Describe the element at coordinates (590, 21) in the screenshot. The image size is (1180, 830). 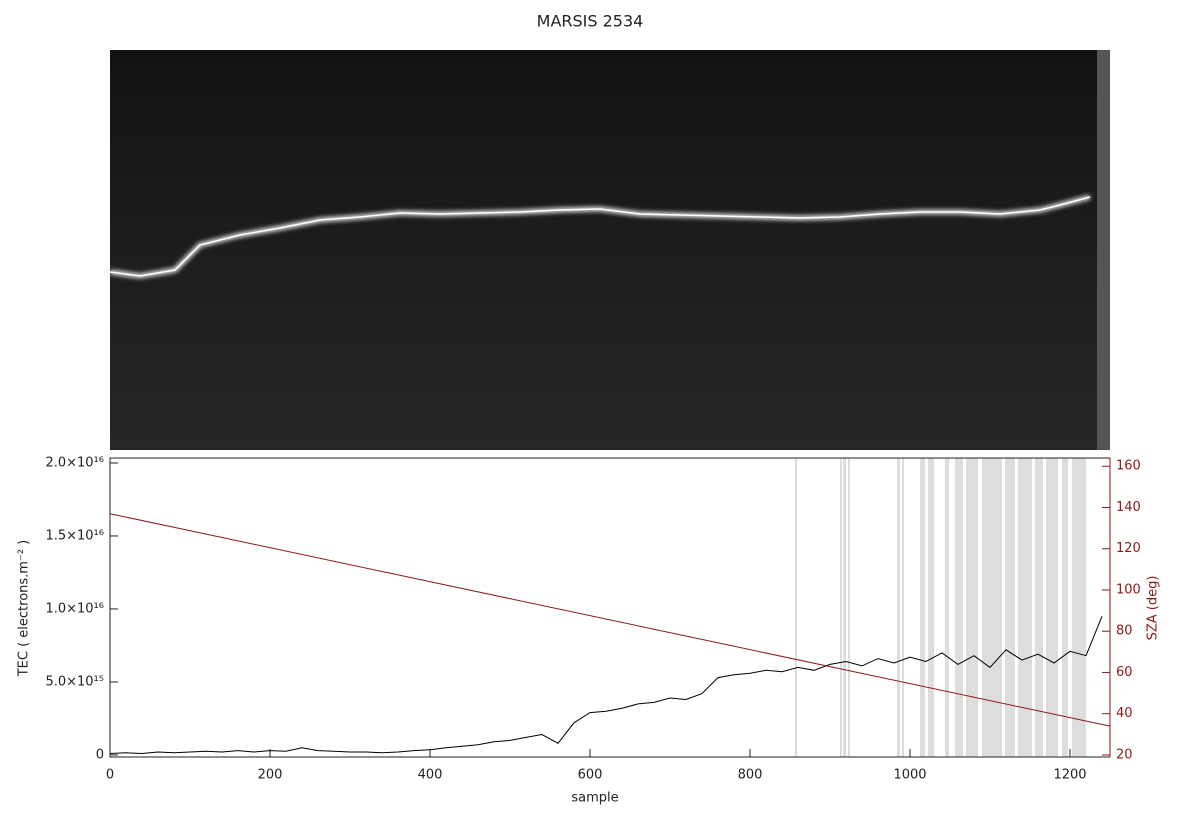
I see `chart-title: MARSIS 2534` at that location.